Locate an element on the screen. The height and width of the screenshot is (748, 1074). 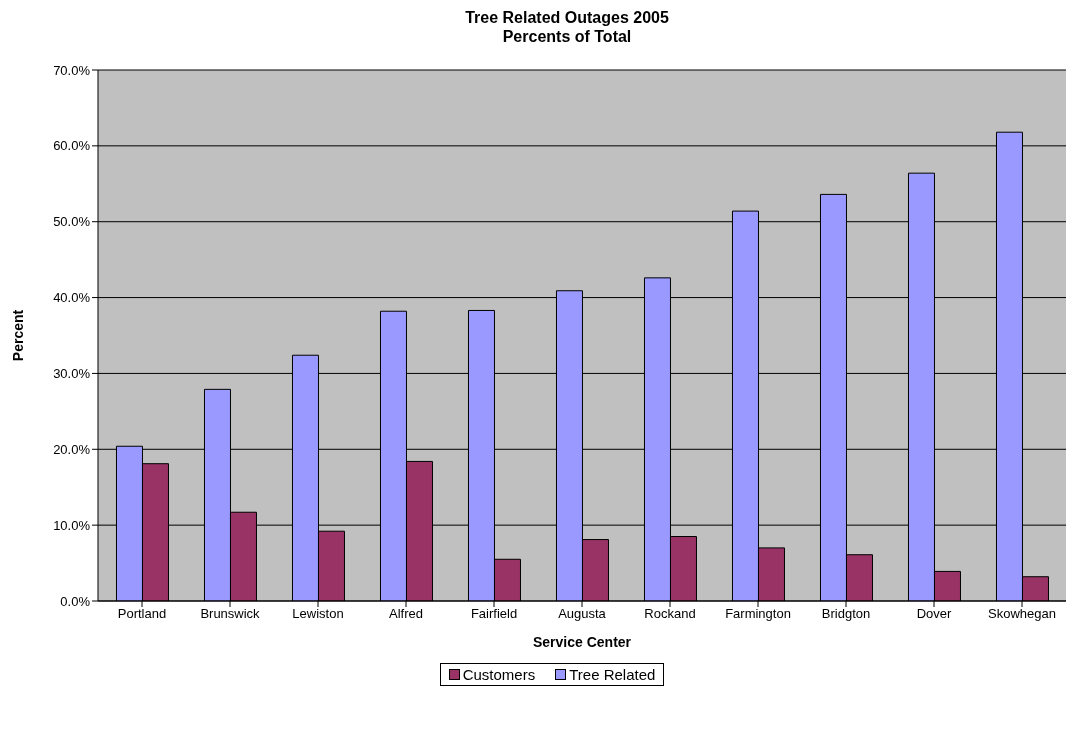
x-tick-label: Lewiston is located at coordinates (318, 614).